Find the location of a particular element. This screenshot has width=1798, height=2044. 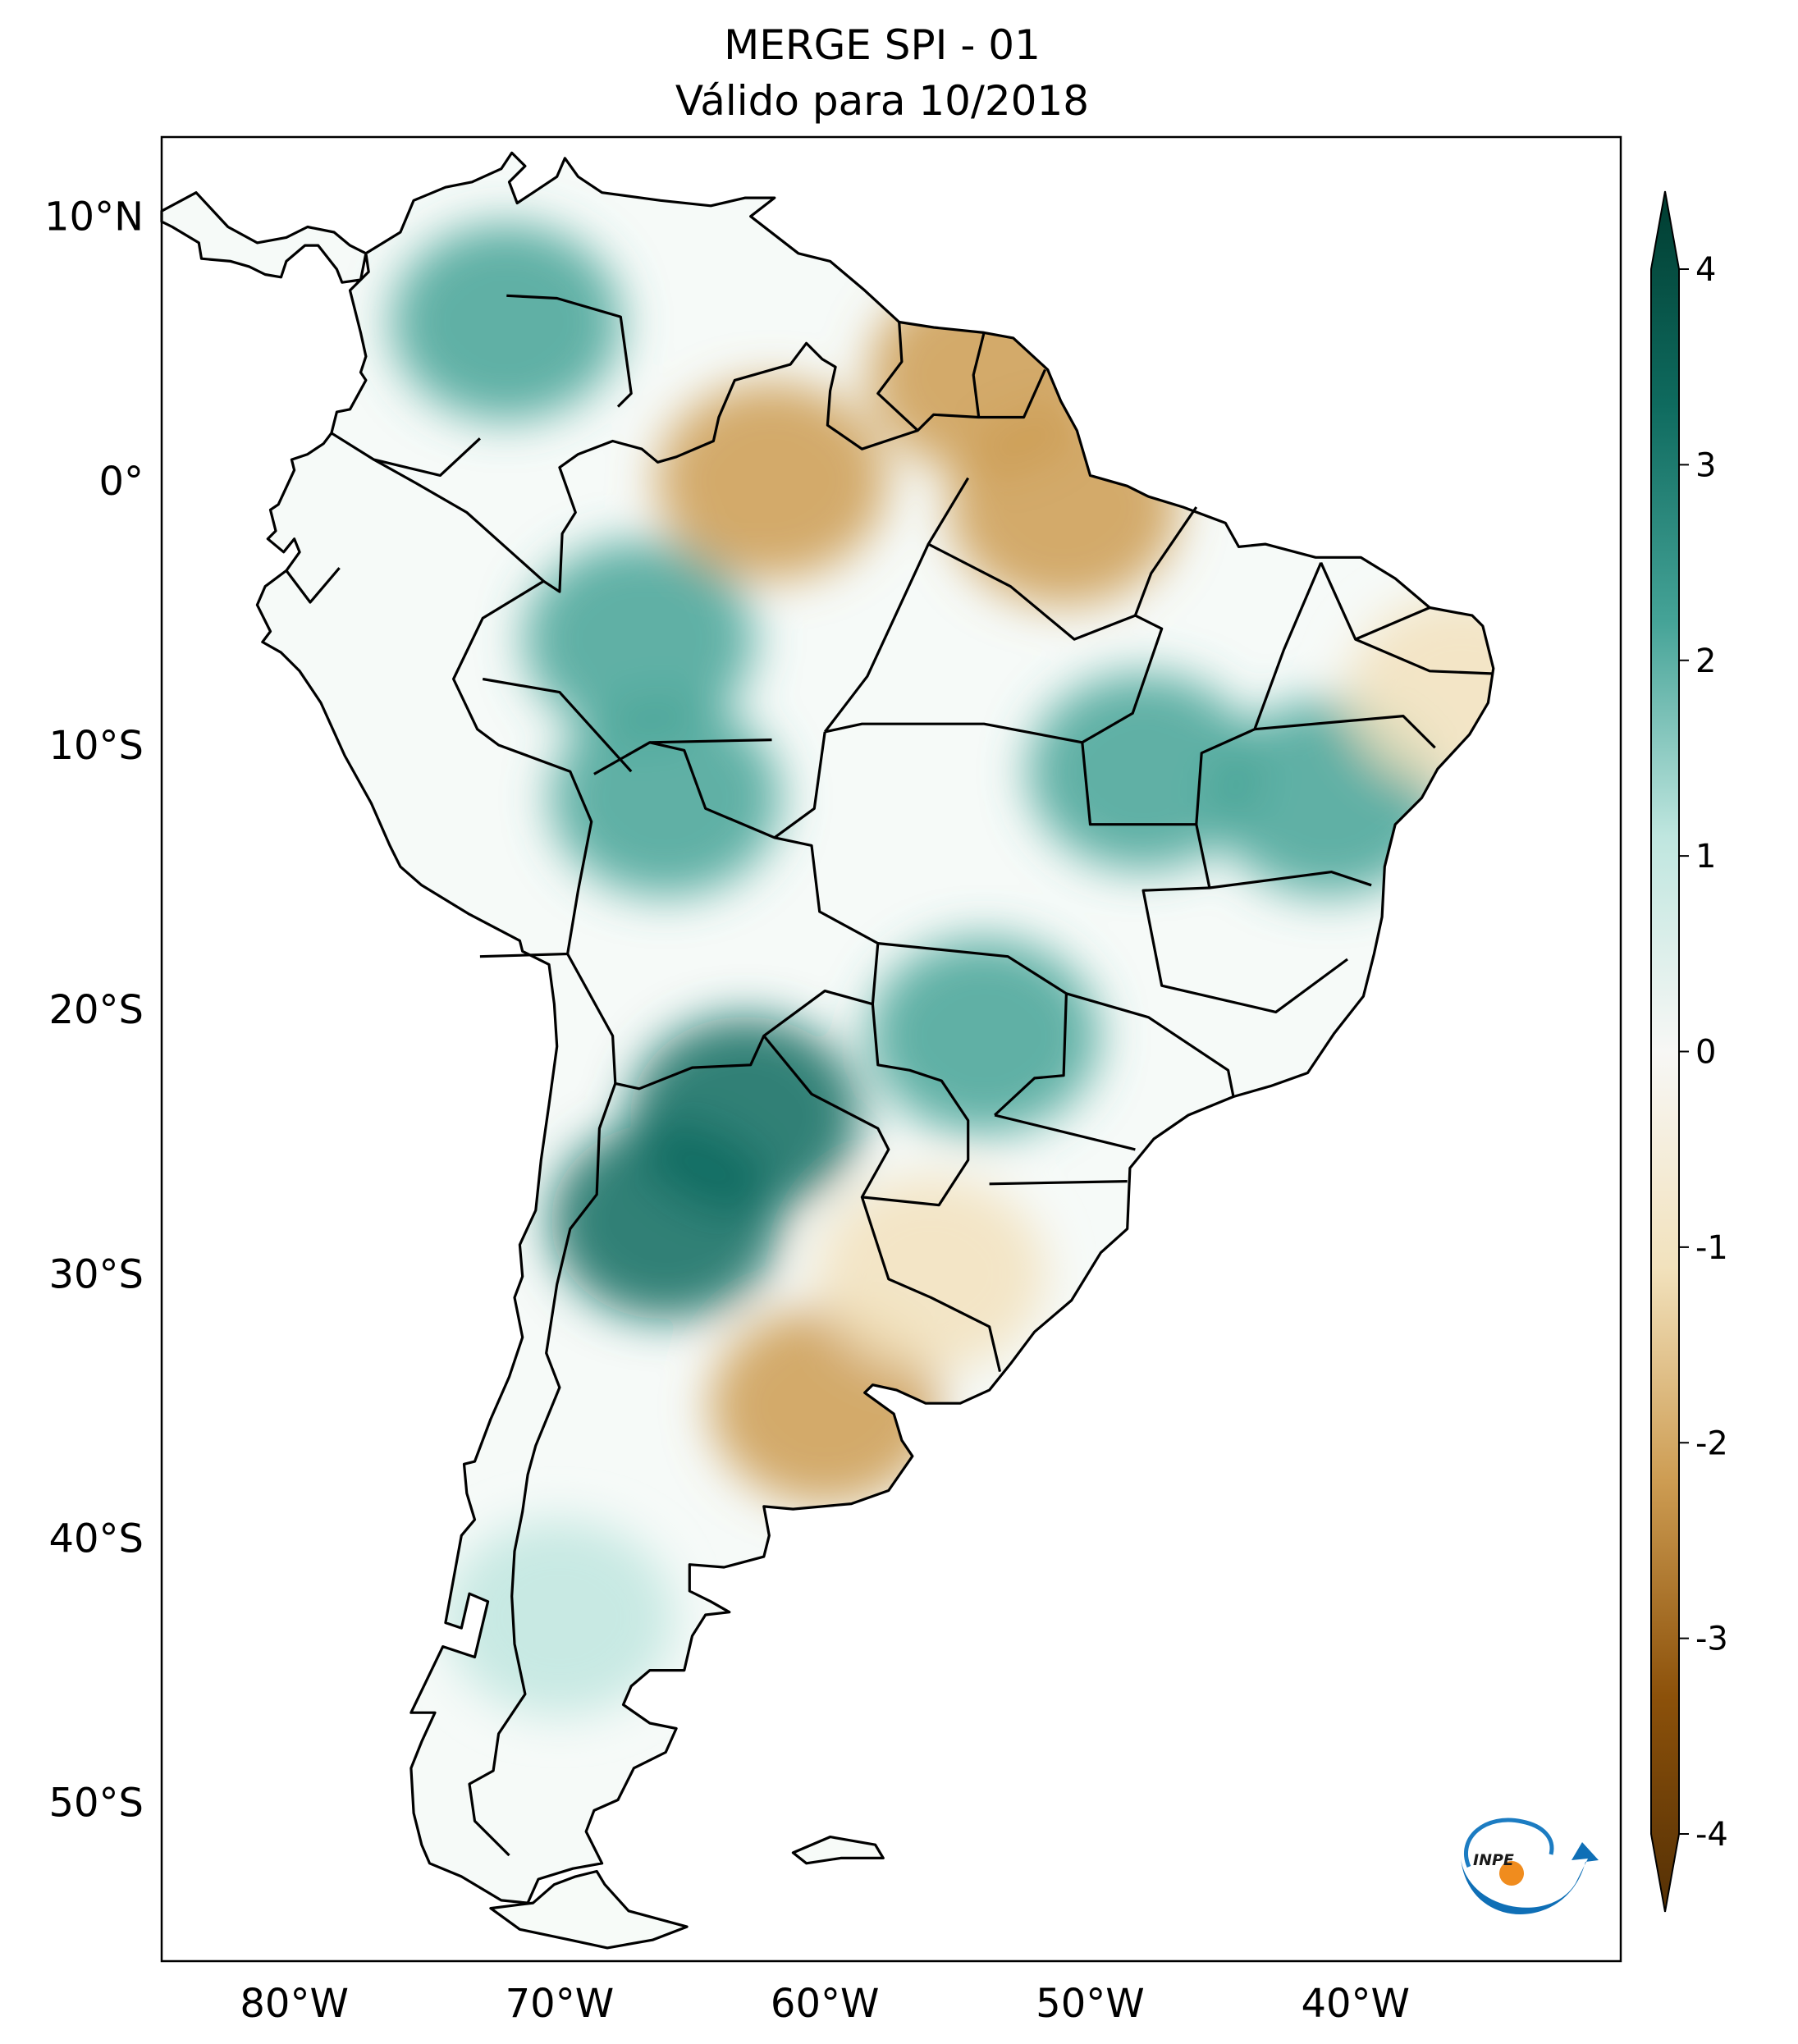

colorbar-tick-label: -2 is located at coordinates (1711, 1443).